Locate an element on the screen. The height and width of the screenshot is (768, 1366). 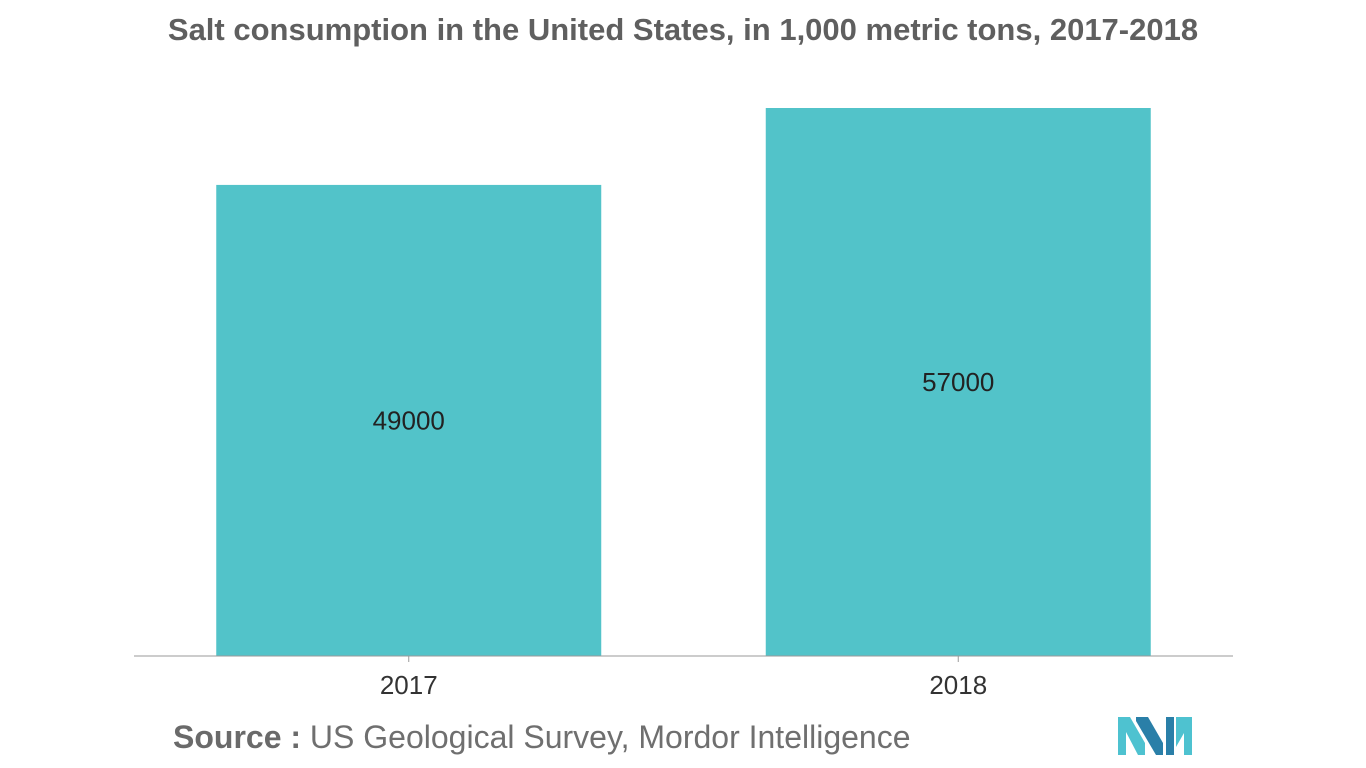
data-label-2017: 49000 is located at coordinates (409, 420).